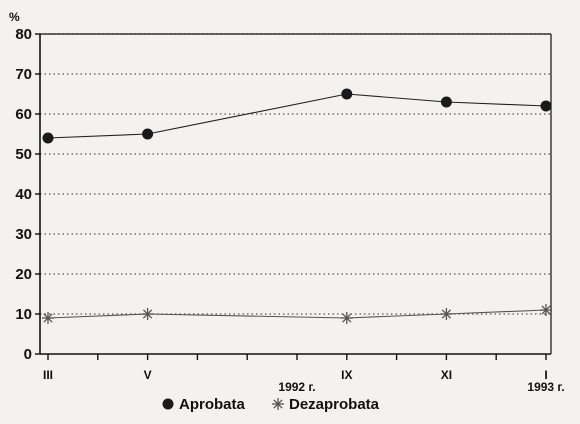  Describe the element at coordinates (23, 234) in the screenshot. I see `y-tick-label-30: 30` at that location.